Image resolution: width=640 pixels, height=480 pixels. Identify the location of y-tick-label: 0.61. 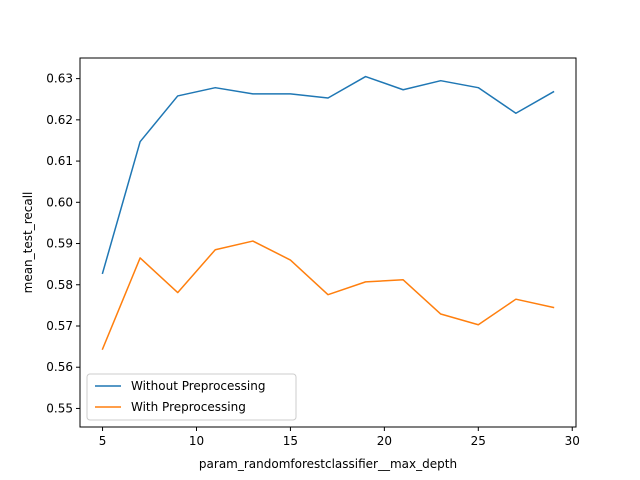
(59, 161).